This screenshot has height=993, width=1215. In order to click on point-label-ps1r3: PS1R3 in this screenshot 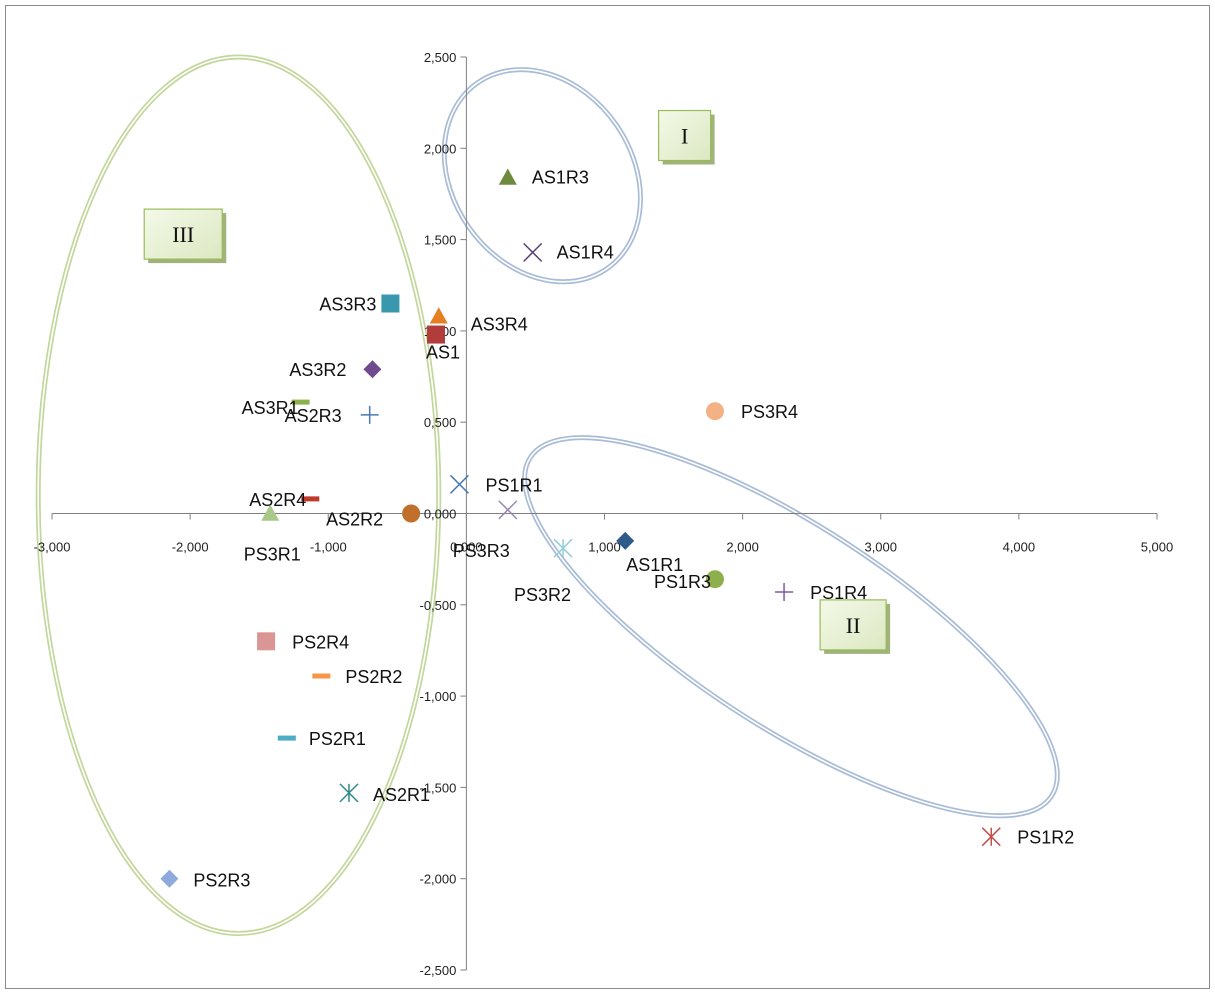, I will do `click(682, 582)`.